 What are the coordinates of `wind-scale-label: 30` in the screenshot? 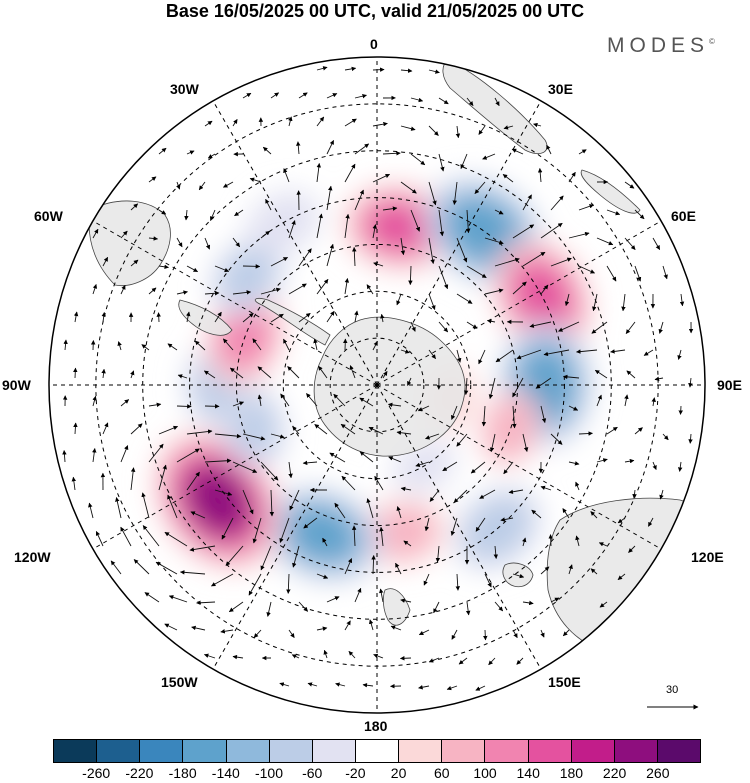 It's located at (672, 690).